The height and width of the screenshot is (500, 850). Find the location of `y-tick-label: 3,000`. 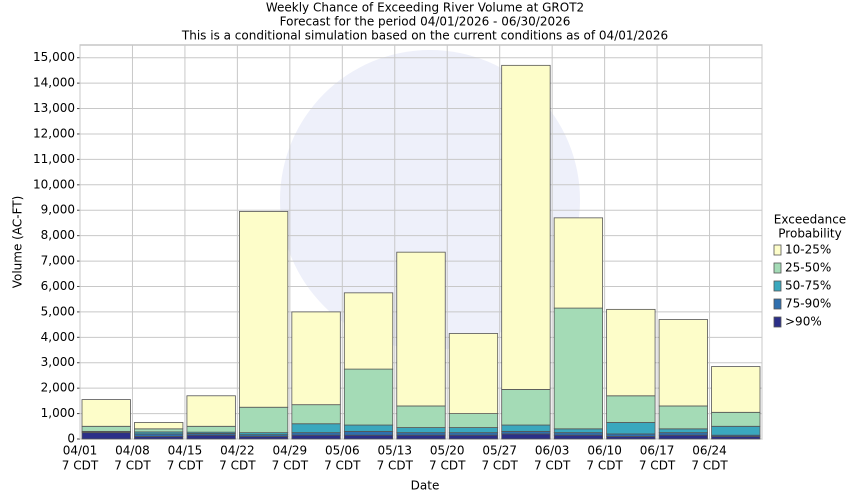

y-tick-label: 3,000 is located at coordinates (58, 362).